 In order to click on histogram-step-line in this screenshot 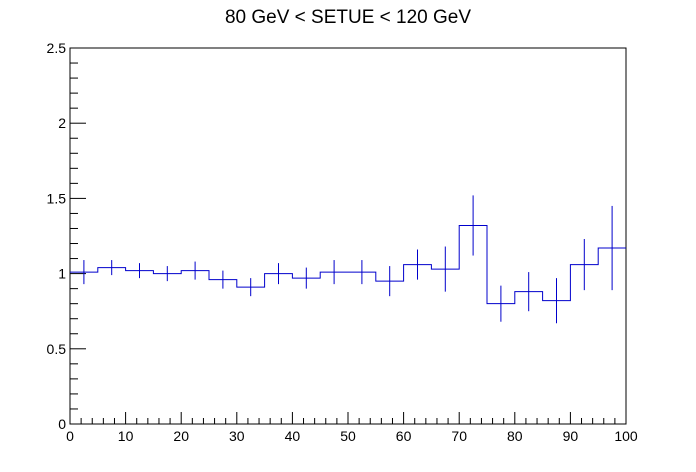, I will do `click(348, 264)`.